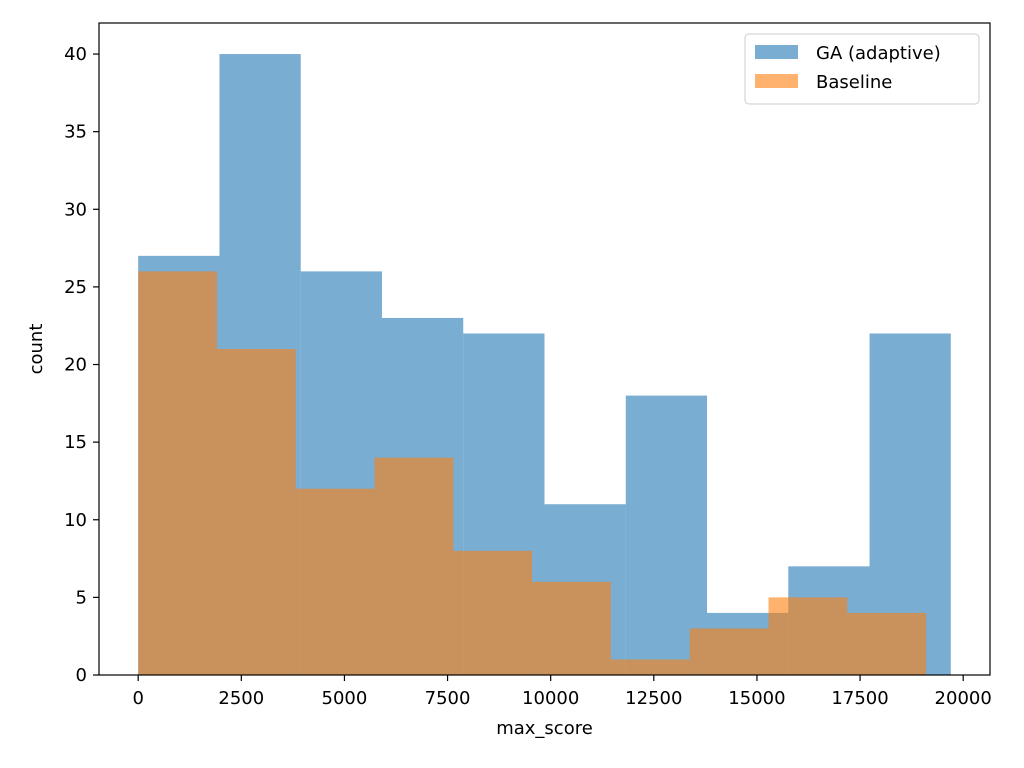 This screenshot has width=1024, height=768. What do you see at coordinates (859, 698) in the screenshot?
I see `x-tick-label: 17500` at bounding box center [859, 698].